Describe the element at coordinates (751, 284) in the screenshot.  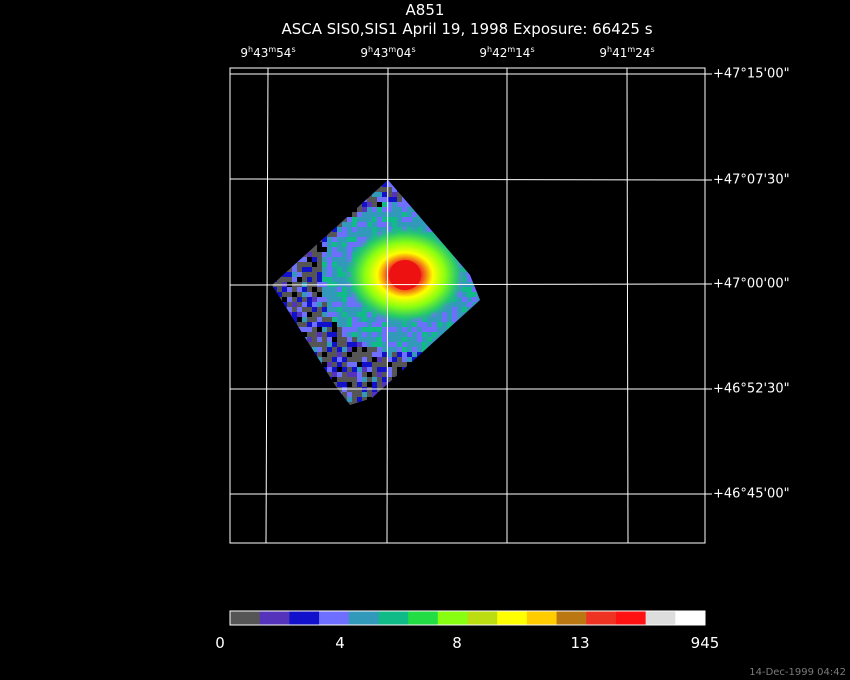
I see `dec-label-3: +47°00'00"` at that location.